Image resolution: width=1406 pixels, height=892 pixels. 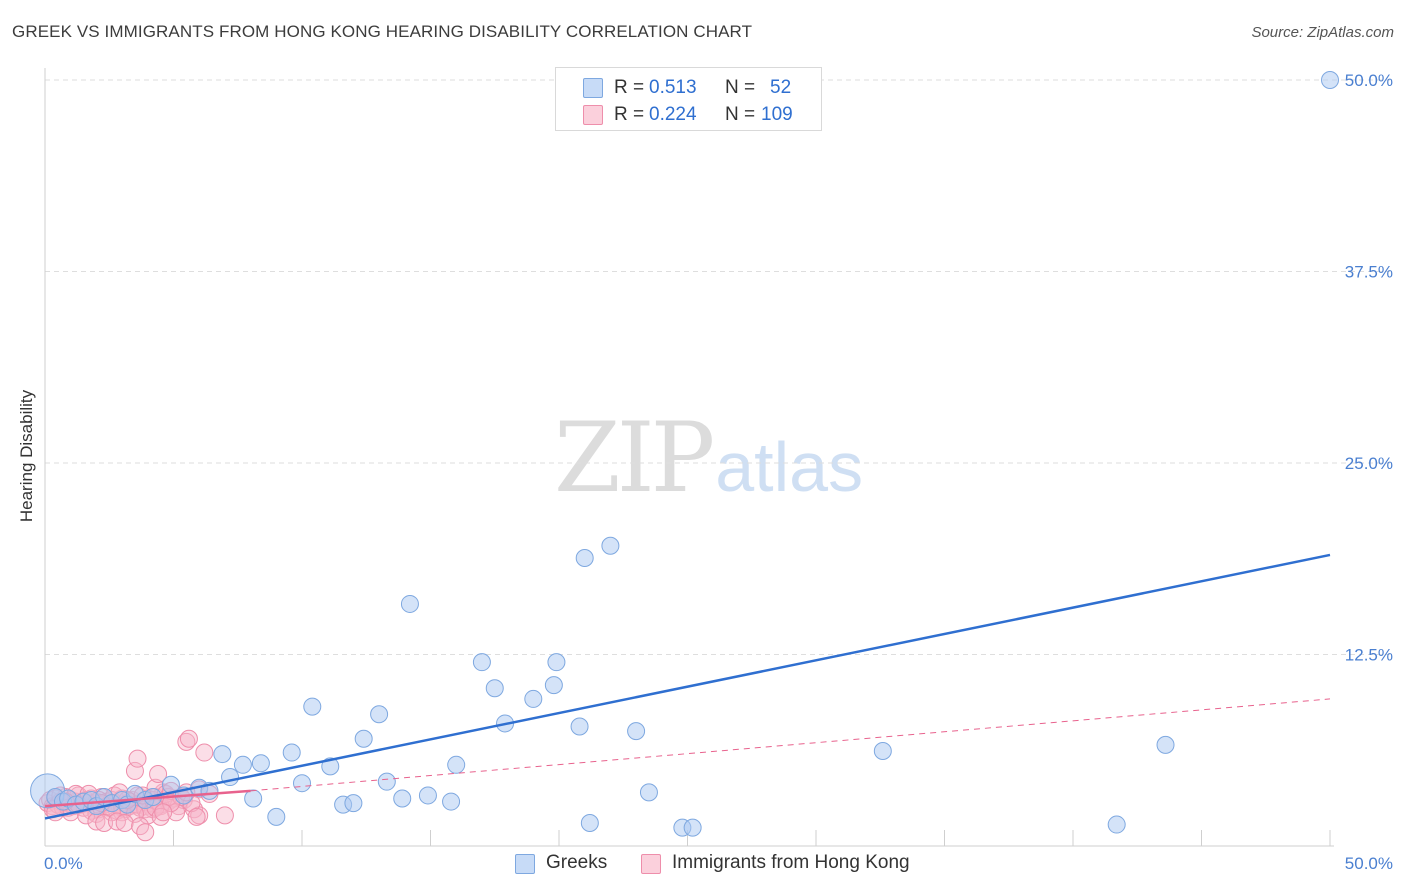 I want to click on source-label: Source: ZipAtlas.com, so click(x=1322, y=32).